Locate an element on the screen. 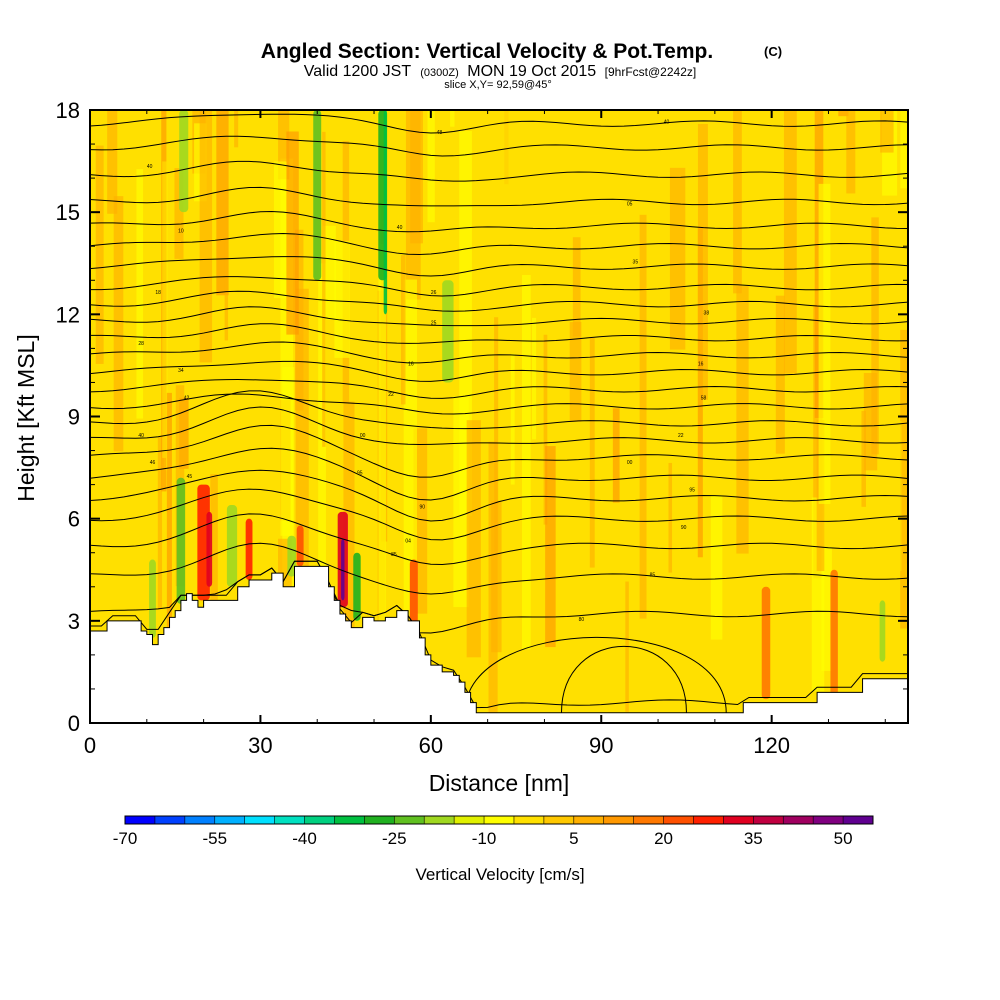 This screenshot has width=1000, height=1000. y-tick-label: 9 is located at coordinates (74, 417).